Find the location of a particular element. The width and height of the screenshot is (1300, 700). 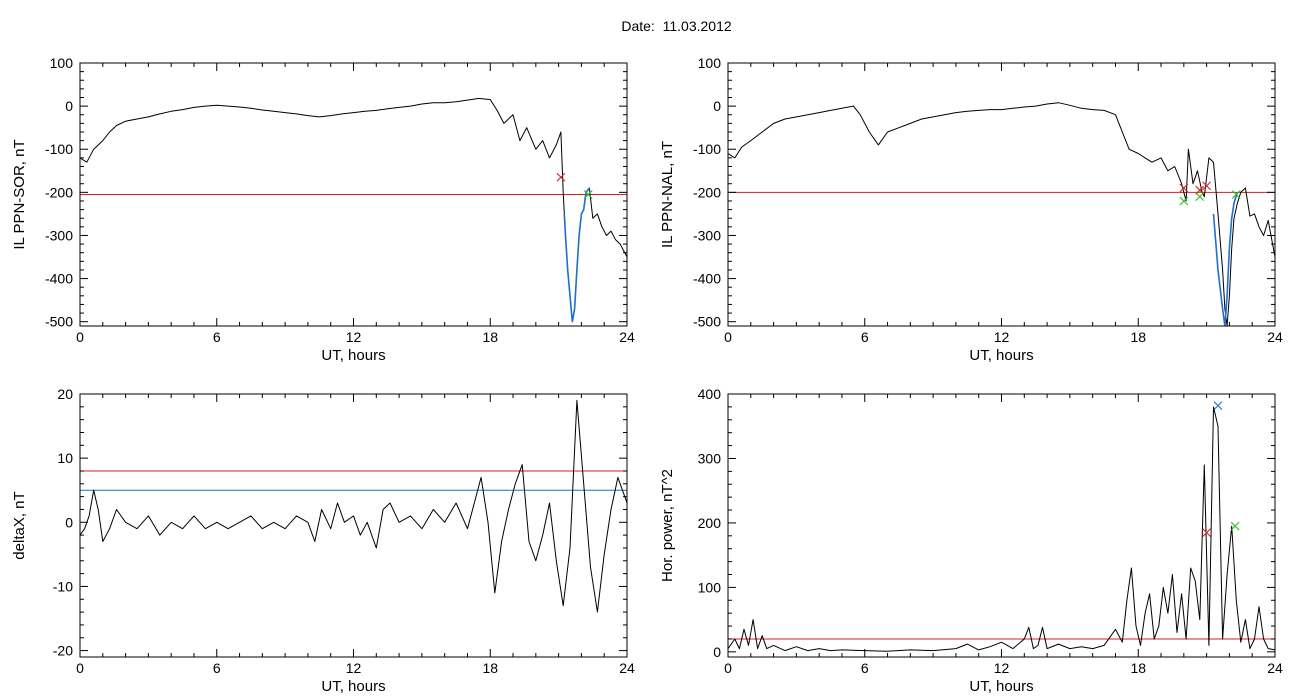

nal-x-tick-label: 12 is located at coordinates (1002, 337).